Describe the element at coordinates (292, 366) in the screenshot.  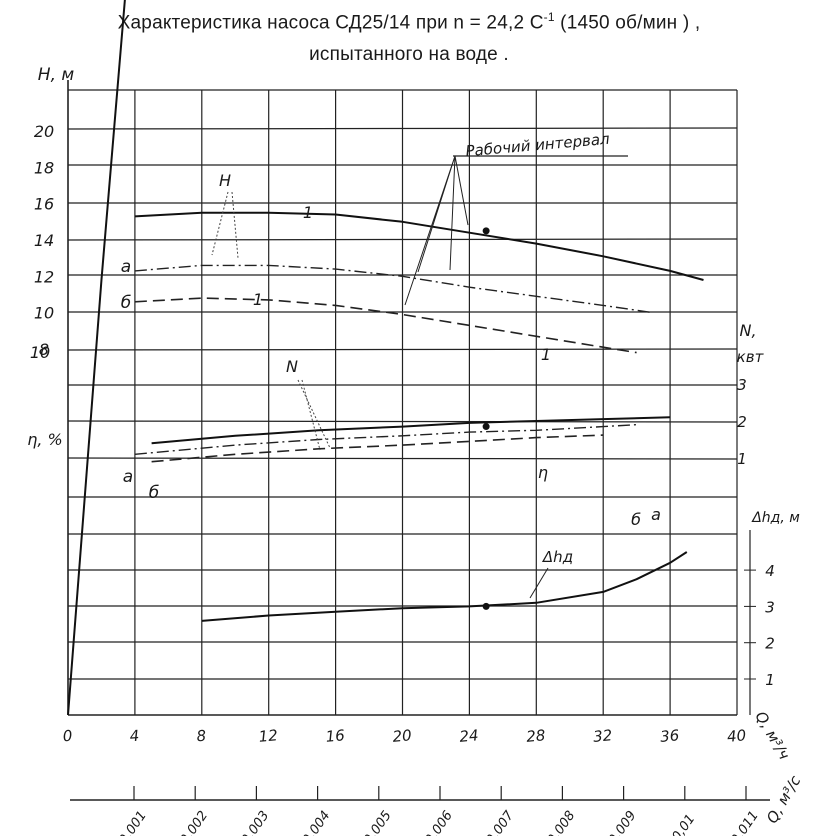
I see `n-curve-label: N` at that location.